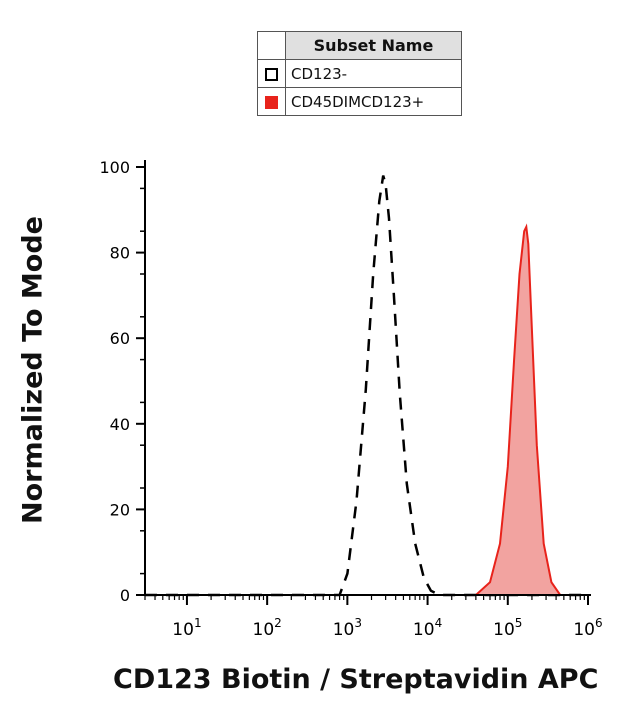 Image resolution: width=640 pixels, height=712 pixels. What do you see at coordinates (271, 102) in the screenshot?
I see `legend-swatch-filled-icon` at bounding box center [271, 102].